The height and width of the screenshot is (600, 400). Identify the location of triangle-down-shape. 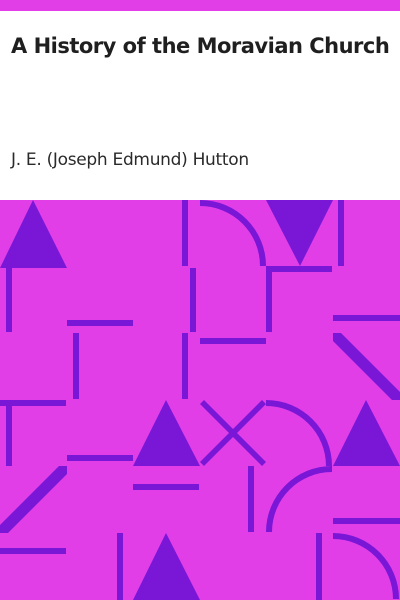
(299, 233).